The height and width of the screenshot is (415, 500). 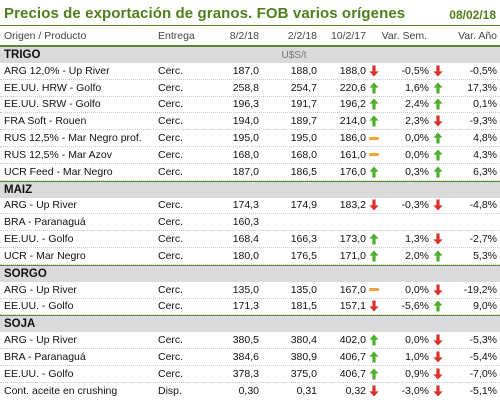 What do you see at coordinates (485, 138) in the screenshot?
I see `cell-var-year: 4,8%` at bounding box center [485, 138].